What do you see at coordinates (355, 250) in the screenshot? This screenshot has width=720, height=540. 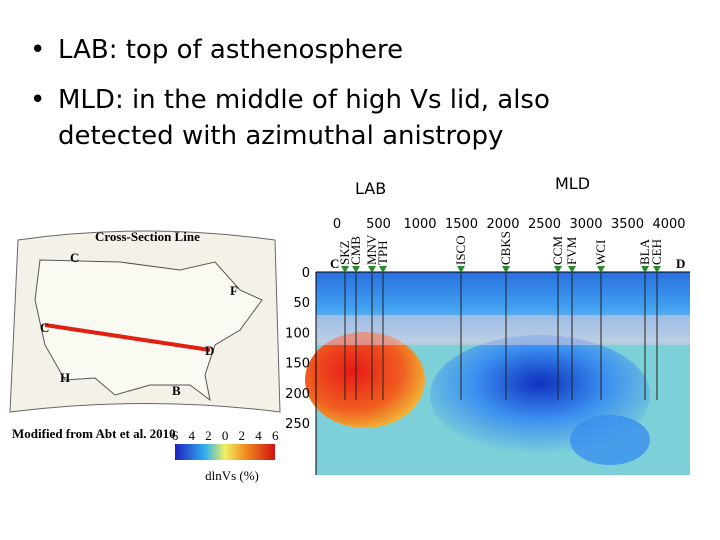 I see `station-label: CMB` at bounding box center [355, 250].